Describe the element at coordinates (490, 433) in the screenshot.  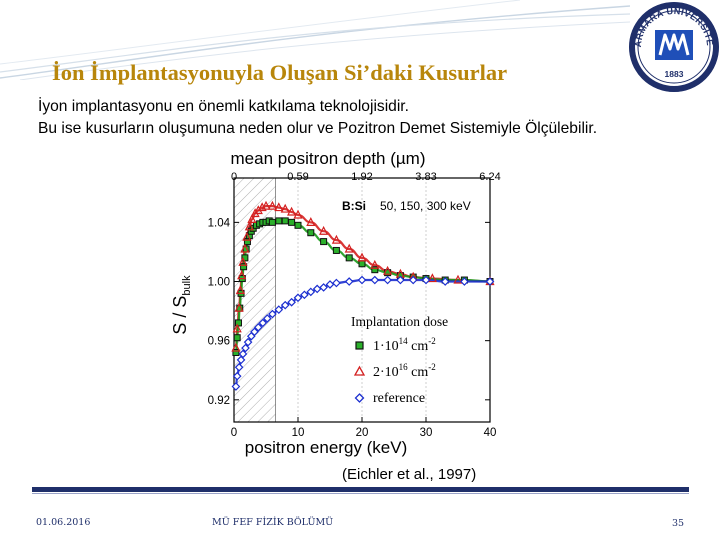
I see `x-tick-label: 40` at that location.